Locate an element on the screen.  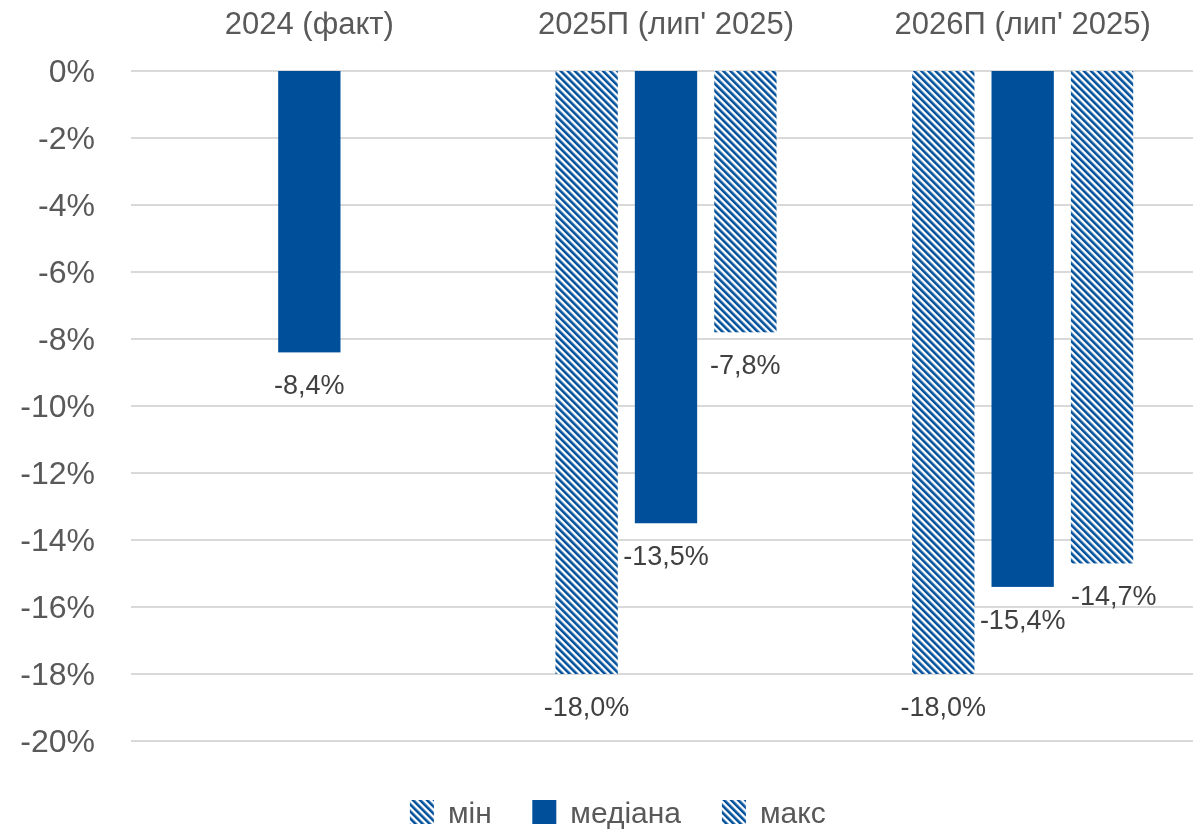
y-tick-label: -10% is located at coordinates (57, 406).